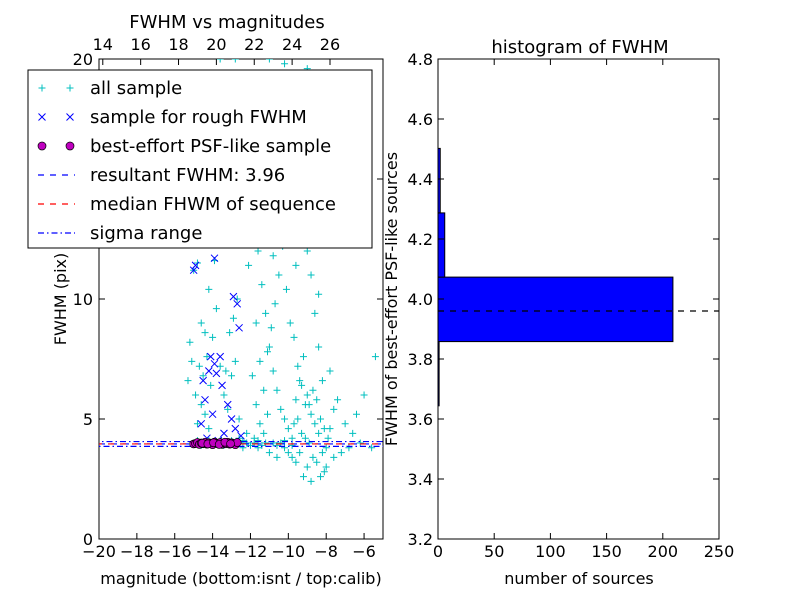  I want to click on y-tick-label: 3.8, so click(420, 359).